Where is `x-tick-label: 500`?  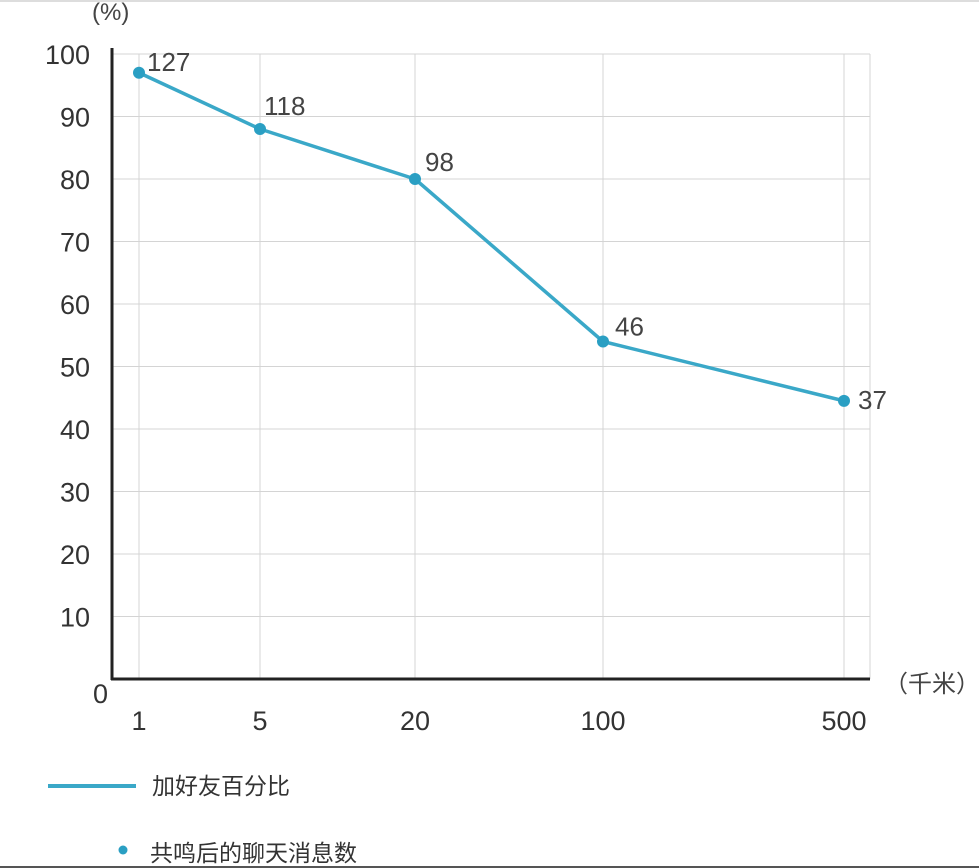
x-tick-label: 500 is located at coordinates (843, 721).